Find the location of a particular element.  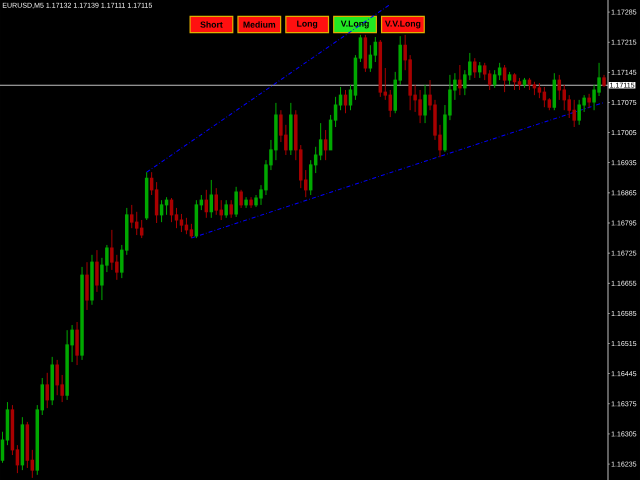

annotation: V.V.Long is located at coordinates (402, 24).